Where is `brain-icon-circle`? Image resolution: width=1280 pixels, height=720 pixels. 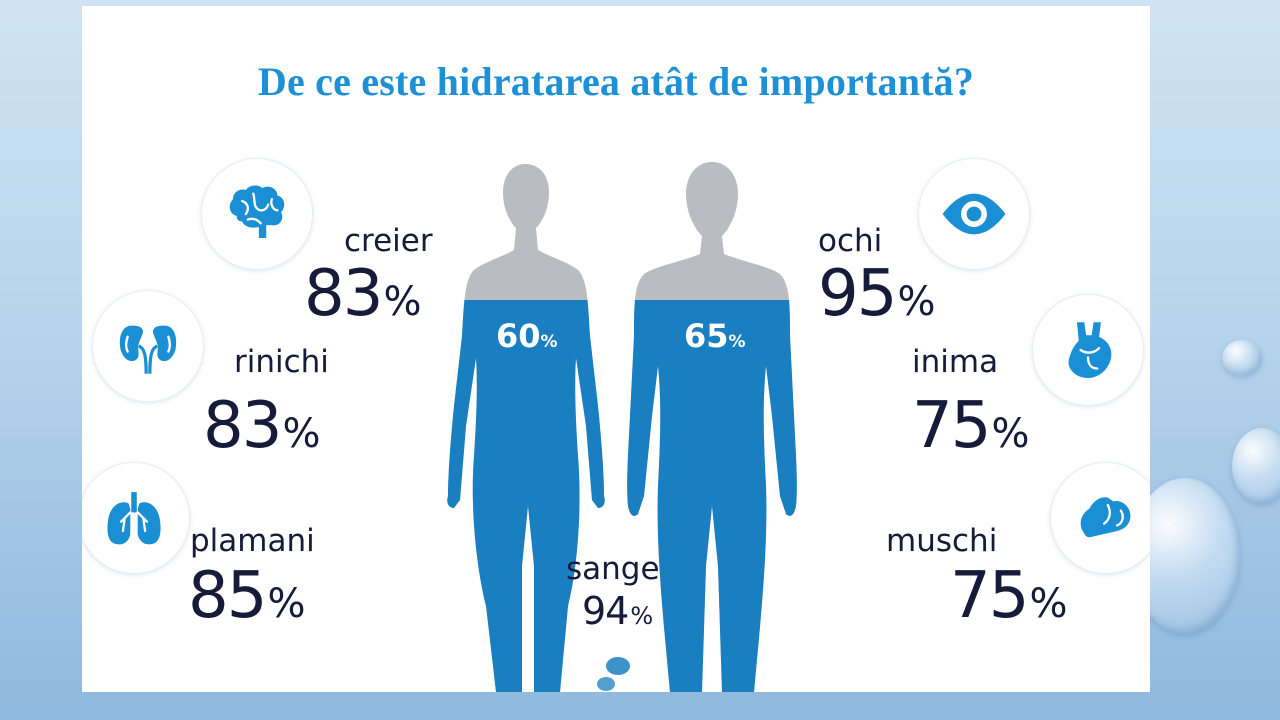 brain-icon-circle is located at coordinates (257, 214).